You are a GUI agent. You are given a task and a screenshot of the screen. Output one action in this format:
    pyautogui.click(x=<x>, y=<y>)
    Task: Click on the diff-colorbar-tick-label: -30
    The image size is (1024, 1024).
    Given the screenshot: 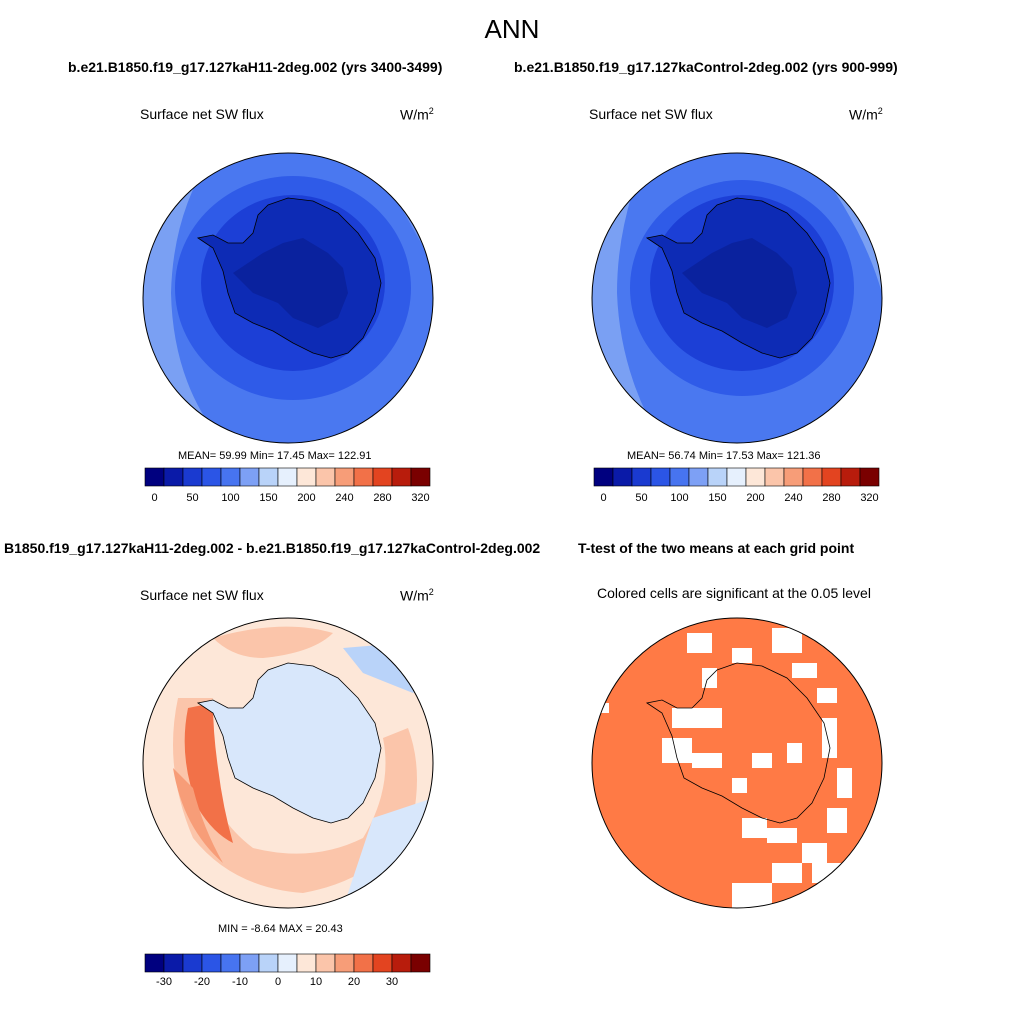 What is the action you would take?
    pyautogui.click(x=164, y=982)
    